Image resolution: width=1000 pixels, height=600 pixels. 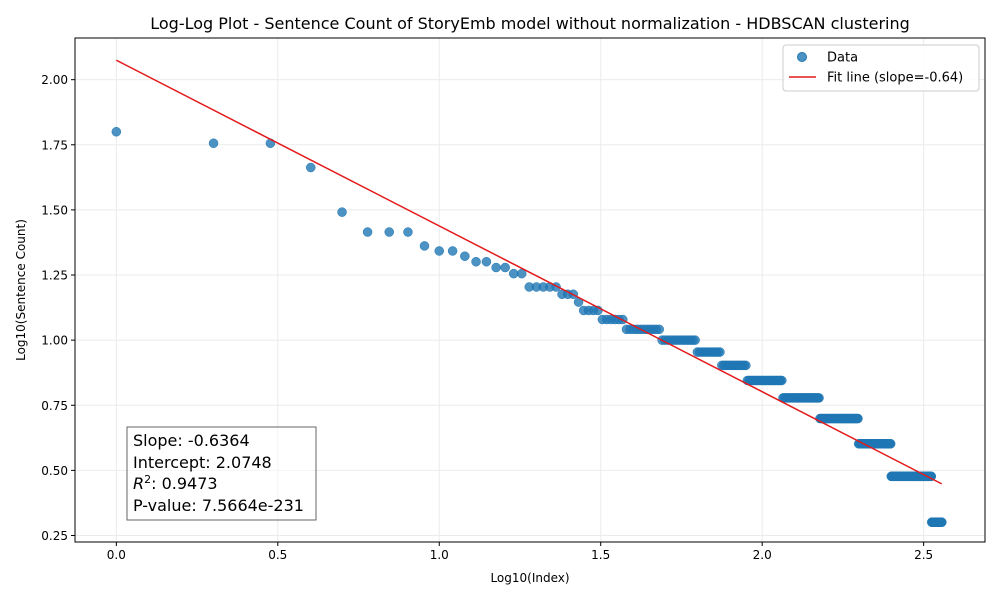 I want to click on x-axis-ticks: 0.0 0.5 1.0 1.5 2.0 2.5, so click(x=520, y=552).